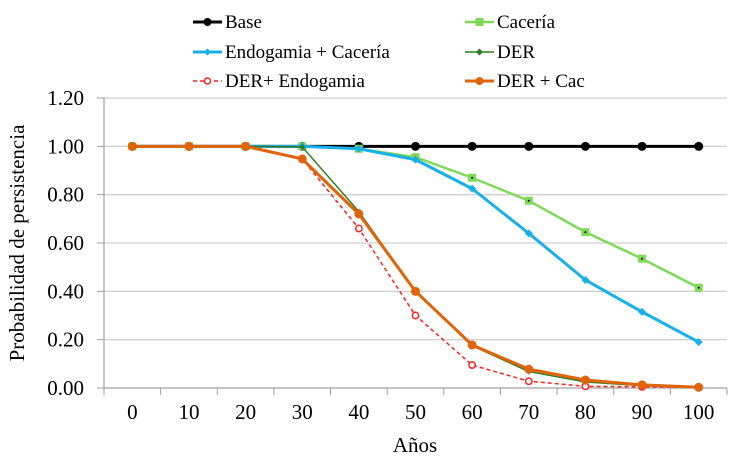 The image size is (736, 464). Describe the element at coordinates (132, 412) in the screenshot. I see `x-tick-label: 0` at that location.